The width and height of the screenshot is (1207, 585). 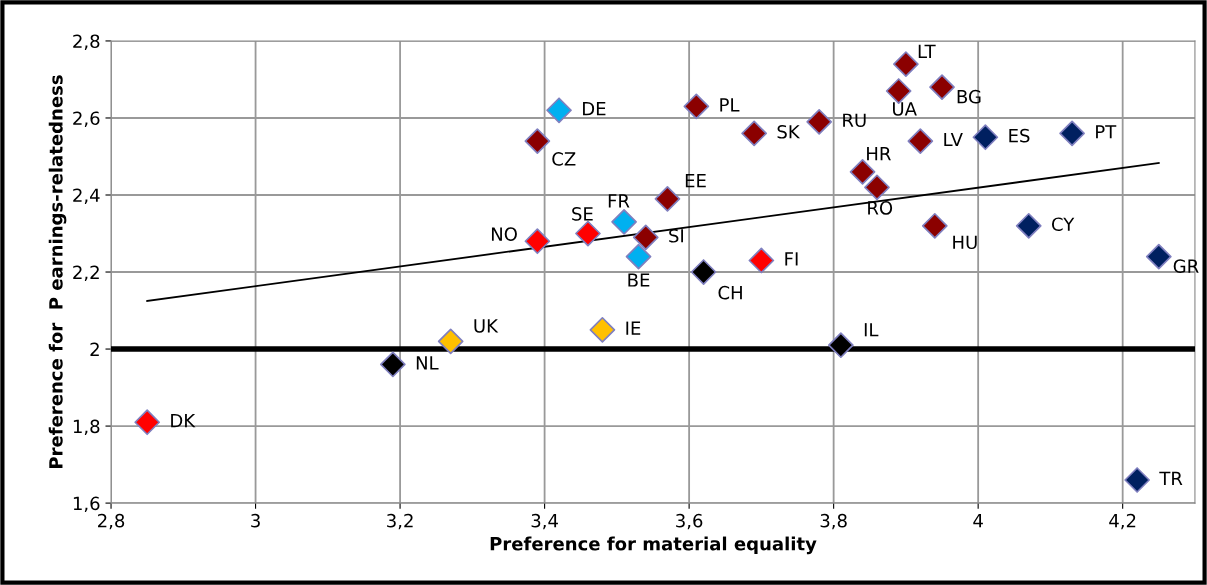 What do you see at coordinates (486, 326) in the screenshot?
I see `annotation: UK` at bounding box center [486, 326].